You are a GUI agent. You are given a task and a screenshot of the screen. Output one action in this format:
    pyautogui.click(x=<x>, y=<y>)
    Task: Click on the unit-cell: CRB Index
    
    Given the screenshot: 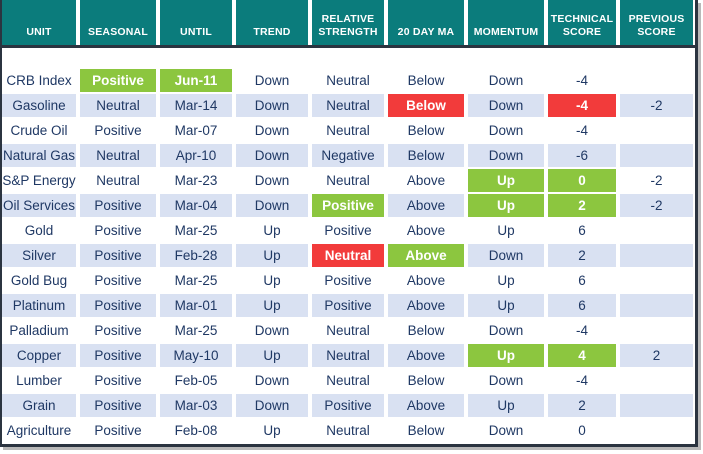 What is the action you would take?
    pyautogui.click(x=39, y=80)
    